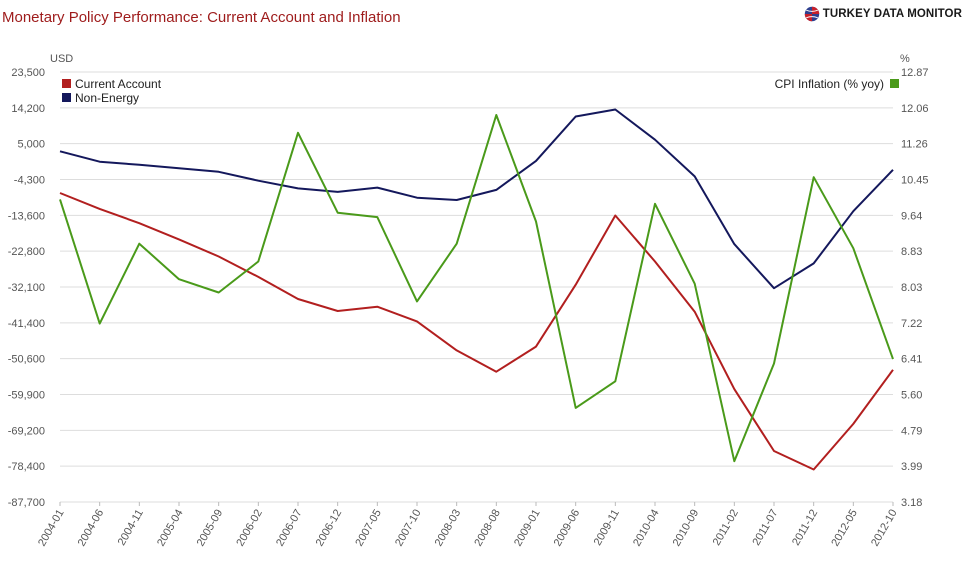  I want to click on left-tick-label: -78,400, so click(26, 467).